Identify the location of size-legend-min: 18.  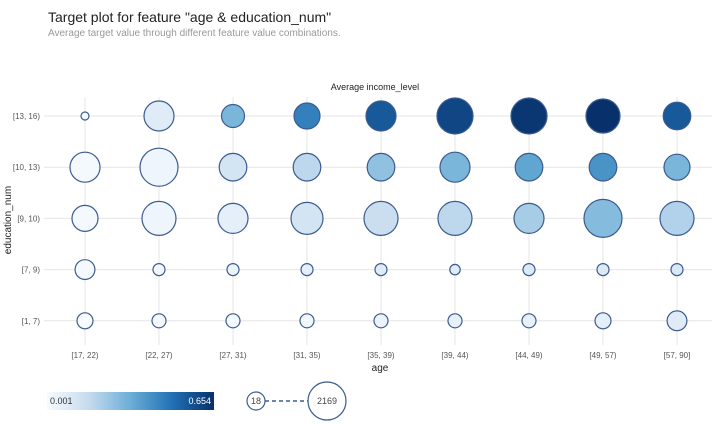
(256, 401).